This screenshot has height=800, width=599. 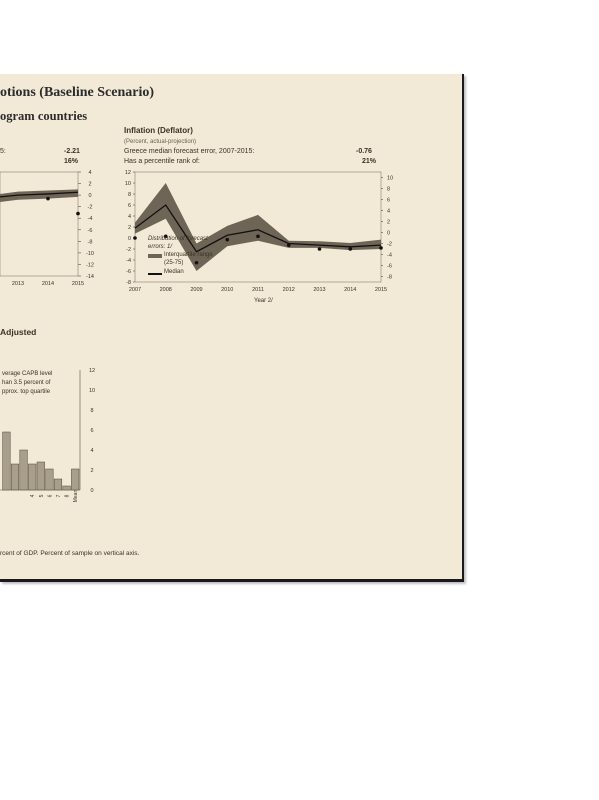 What do you see at coordinates (18, 332) in the screenshot?
I see `adjusted-label: Adjusted` at bounding box center [18, 332].